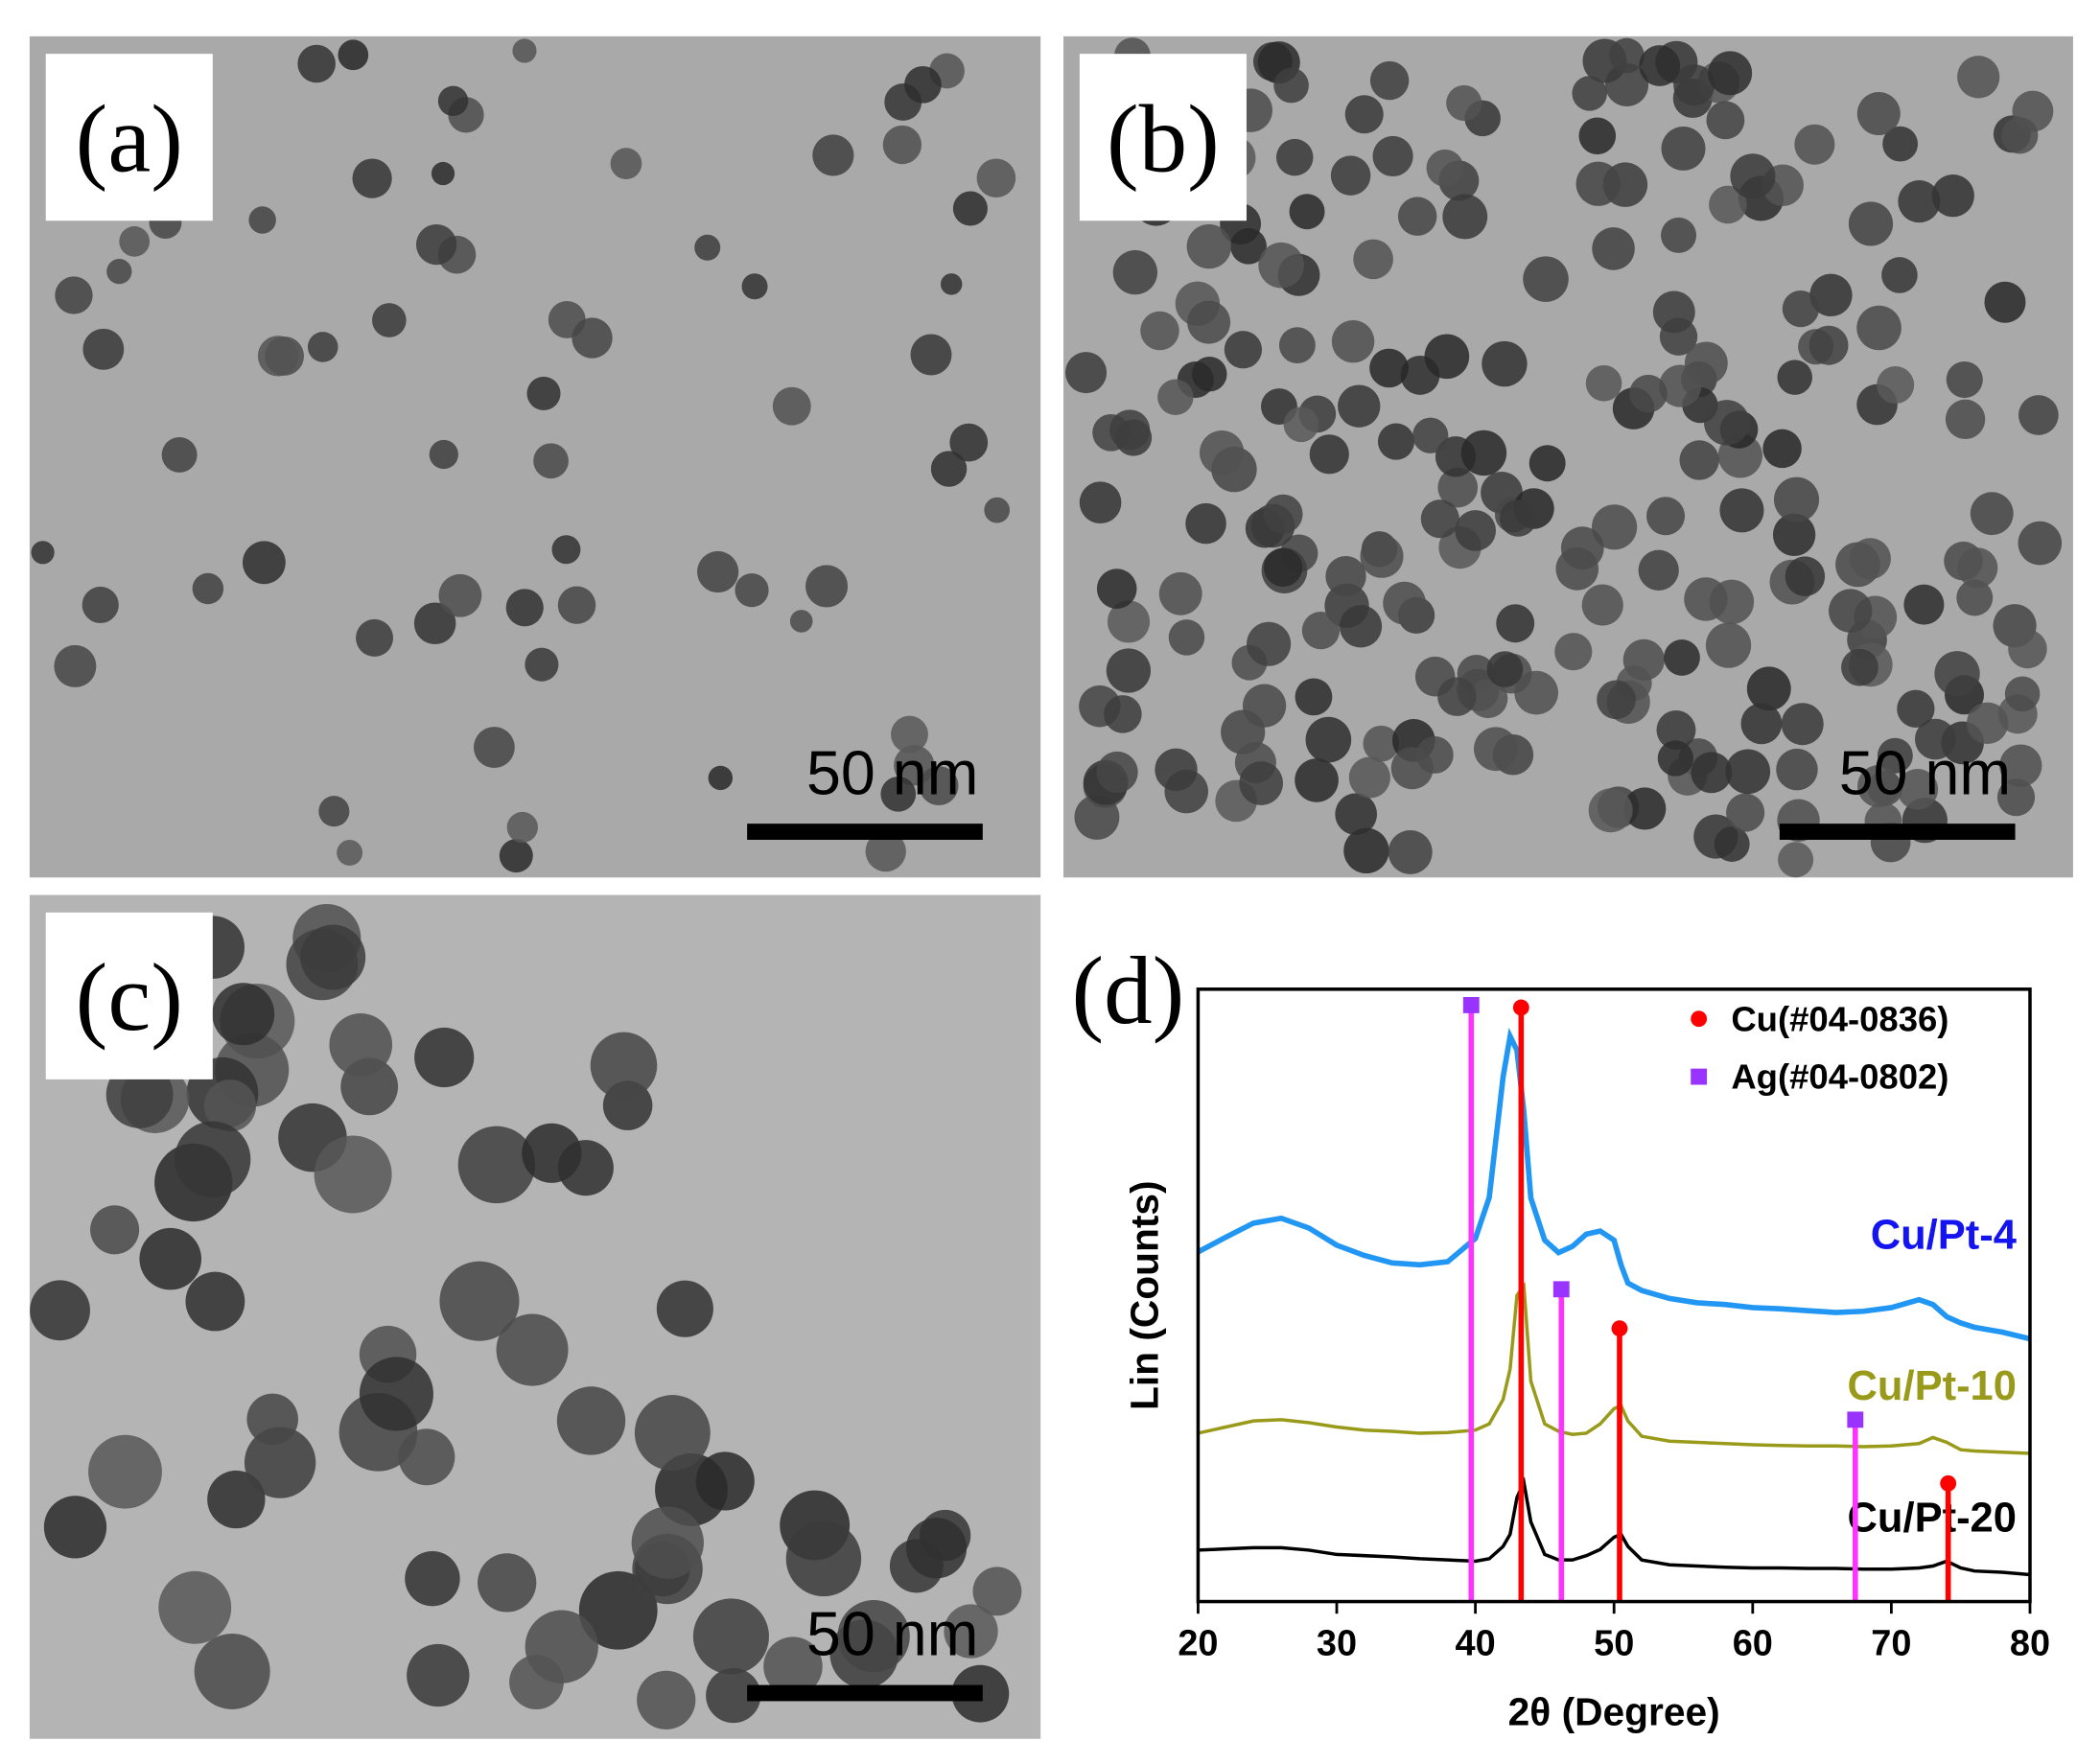  What do you see at coordinates (129, 137) in the screenshot?
I see `label-box` at bounding box center [129, 137].